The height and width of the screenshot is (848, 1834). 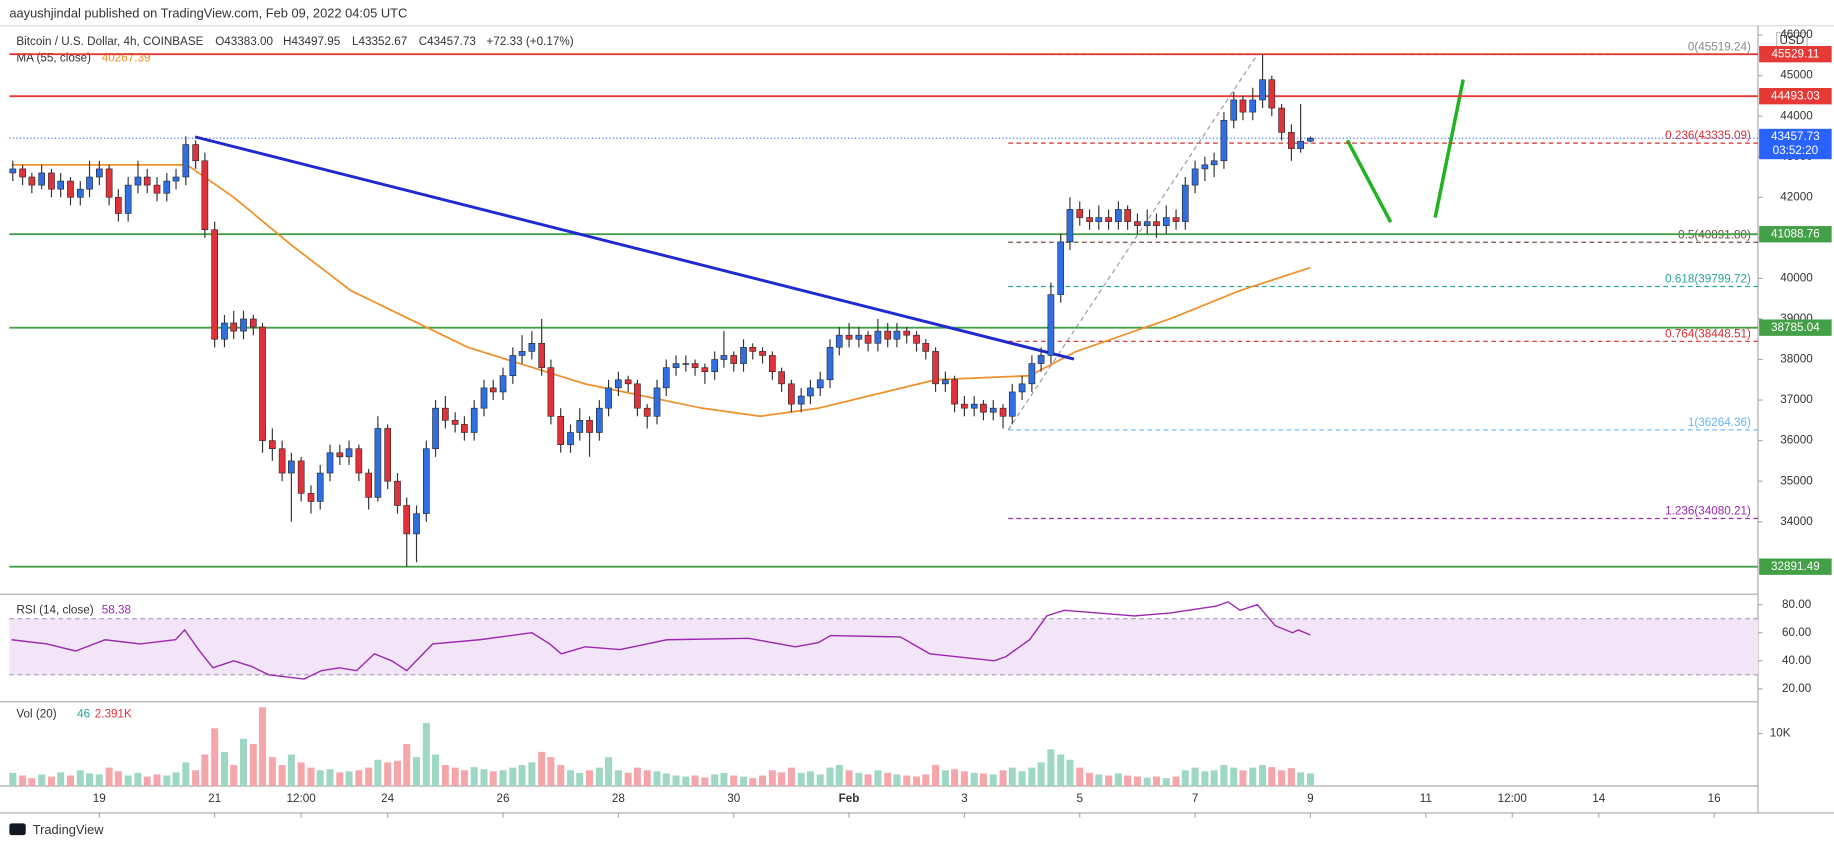 What do you see at coordinates (530, 41) in the screenshot?
I see `change: +72.33 (+0.17%)` at bounding box center [530, 41].